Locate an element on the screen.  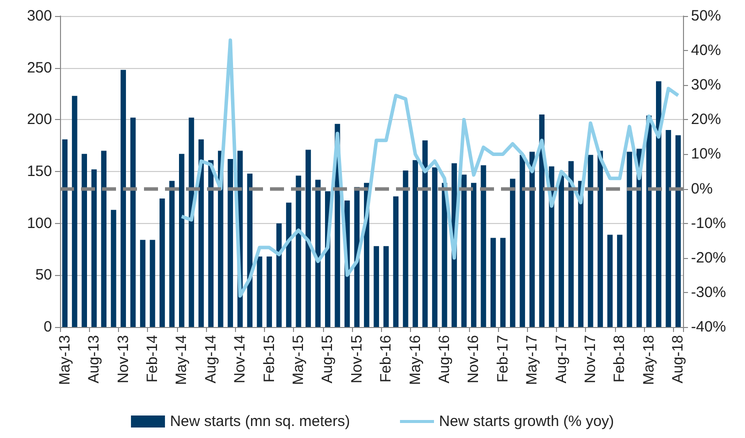
x-tick-label: Aug-16 is located at coordinates (445, 359).